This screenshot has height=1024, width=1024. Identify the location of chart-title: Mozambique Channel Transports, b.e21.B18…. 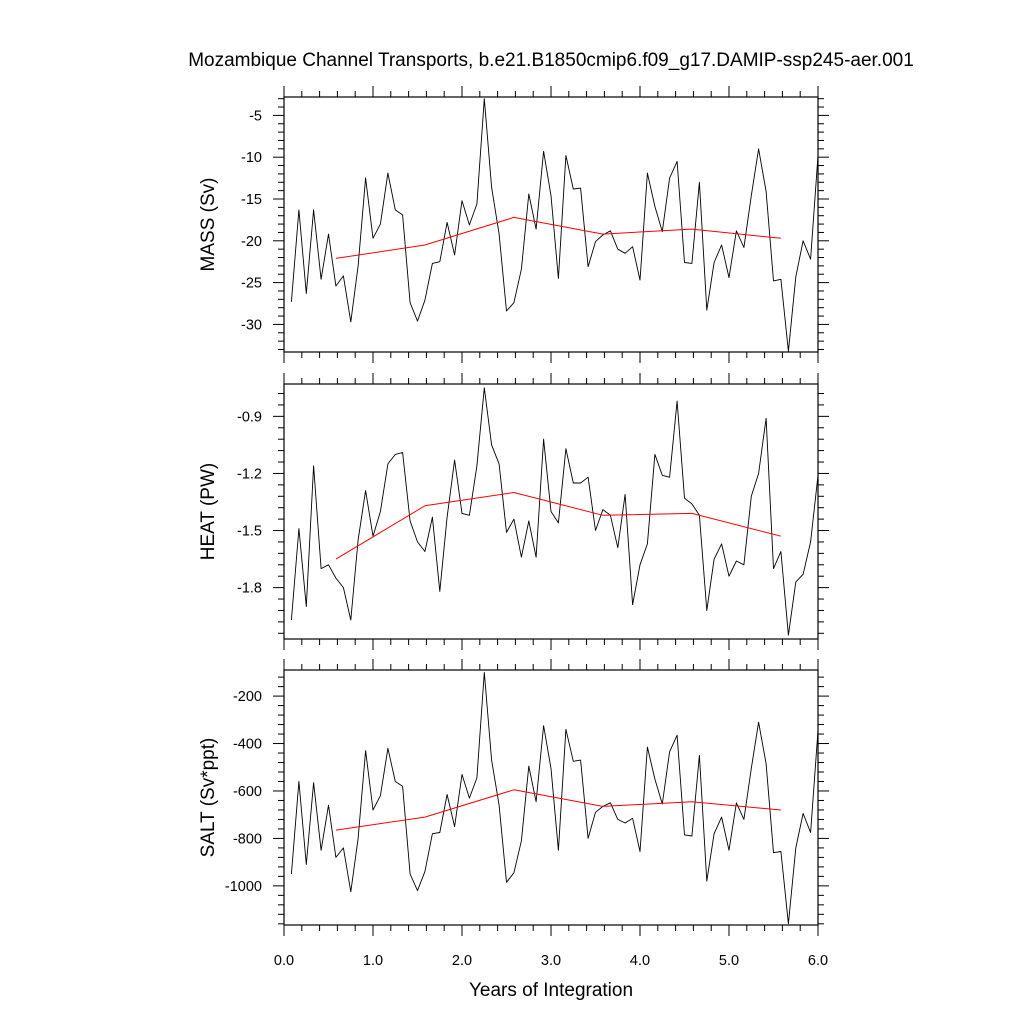
(551, 60).